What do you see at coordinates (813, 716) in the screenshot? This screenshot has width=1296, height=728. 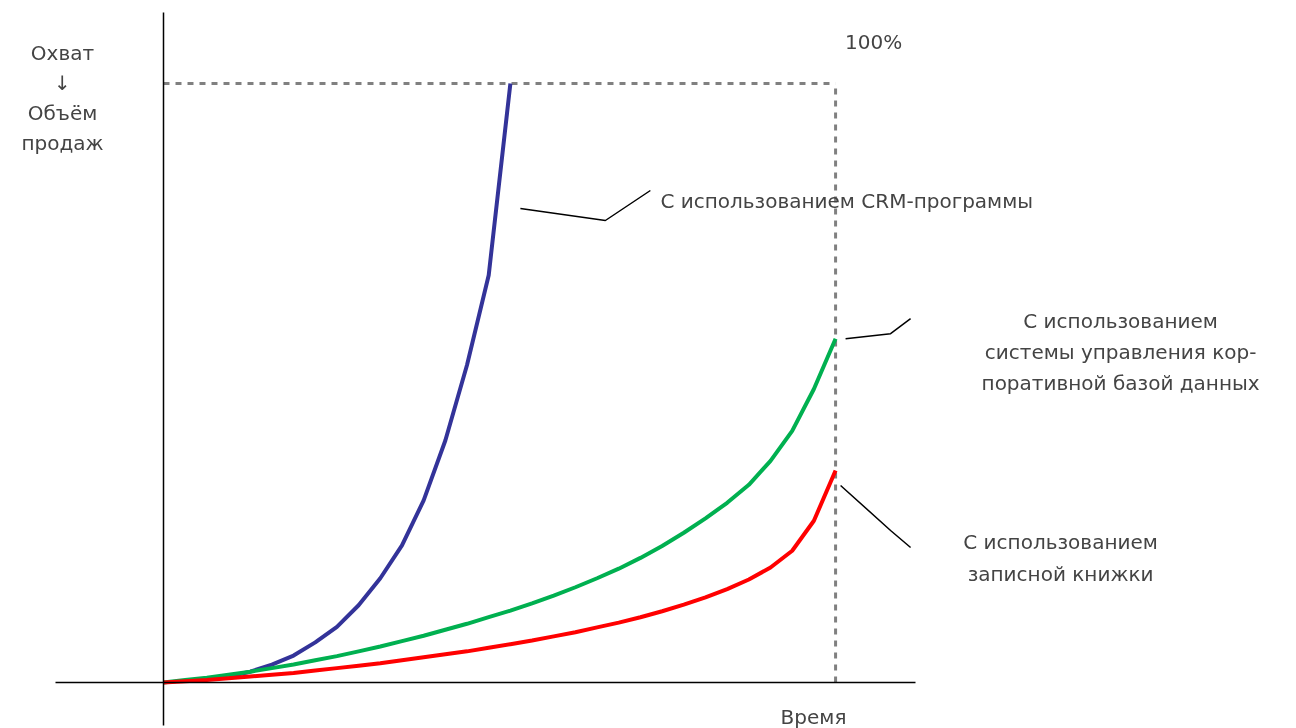 I see `x-axis-title: Время` at bounding box center [813, 716].